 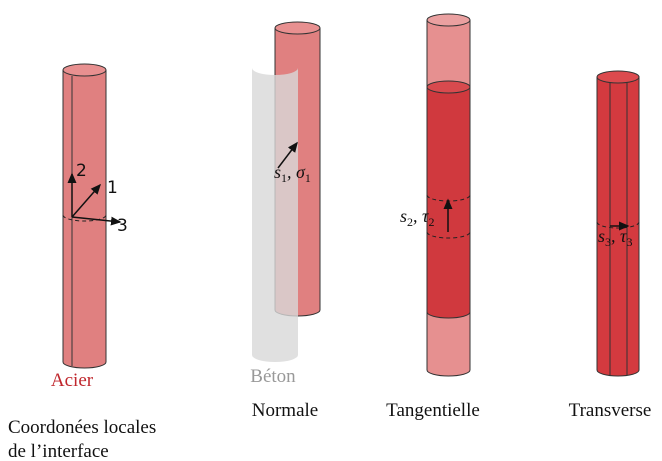 What do you see at coordinates (275, 215) in the screenshot?
I see `concrete-shell` at bounding box center [275, 215].